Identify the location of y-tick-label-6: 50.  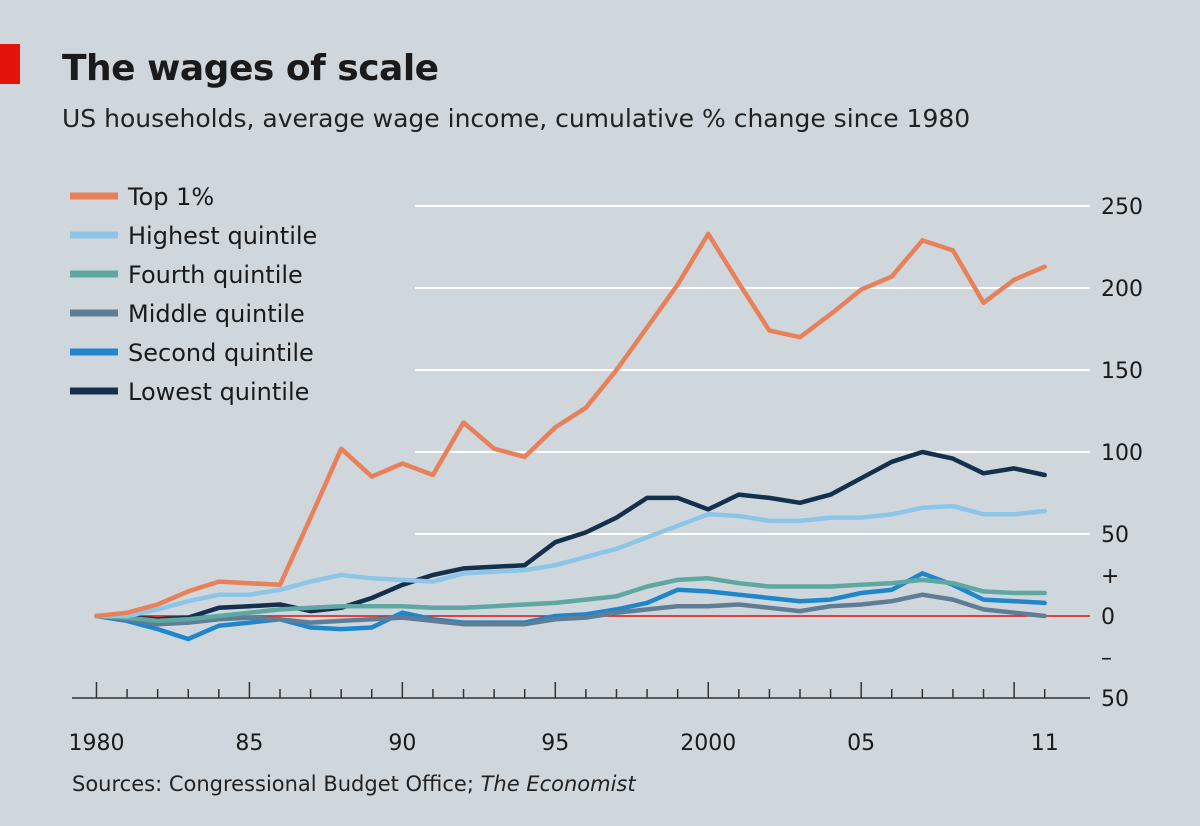
(1115, 699).